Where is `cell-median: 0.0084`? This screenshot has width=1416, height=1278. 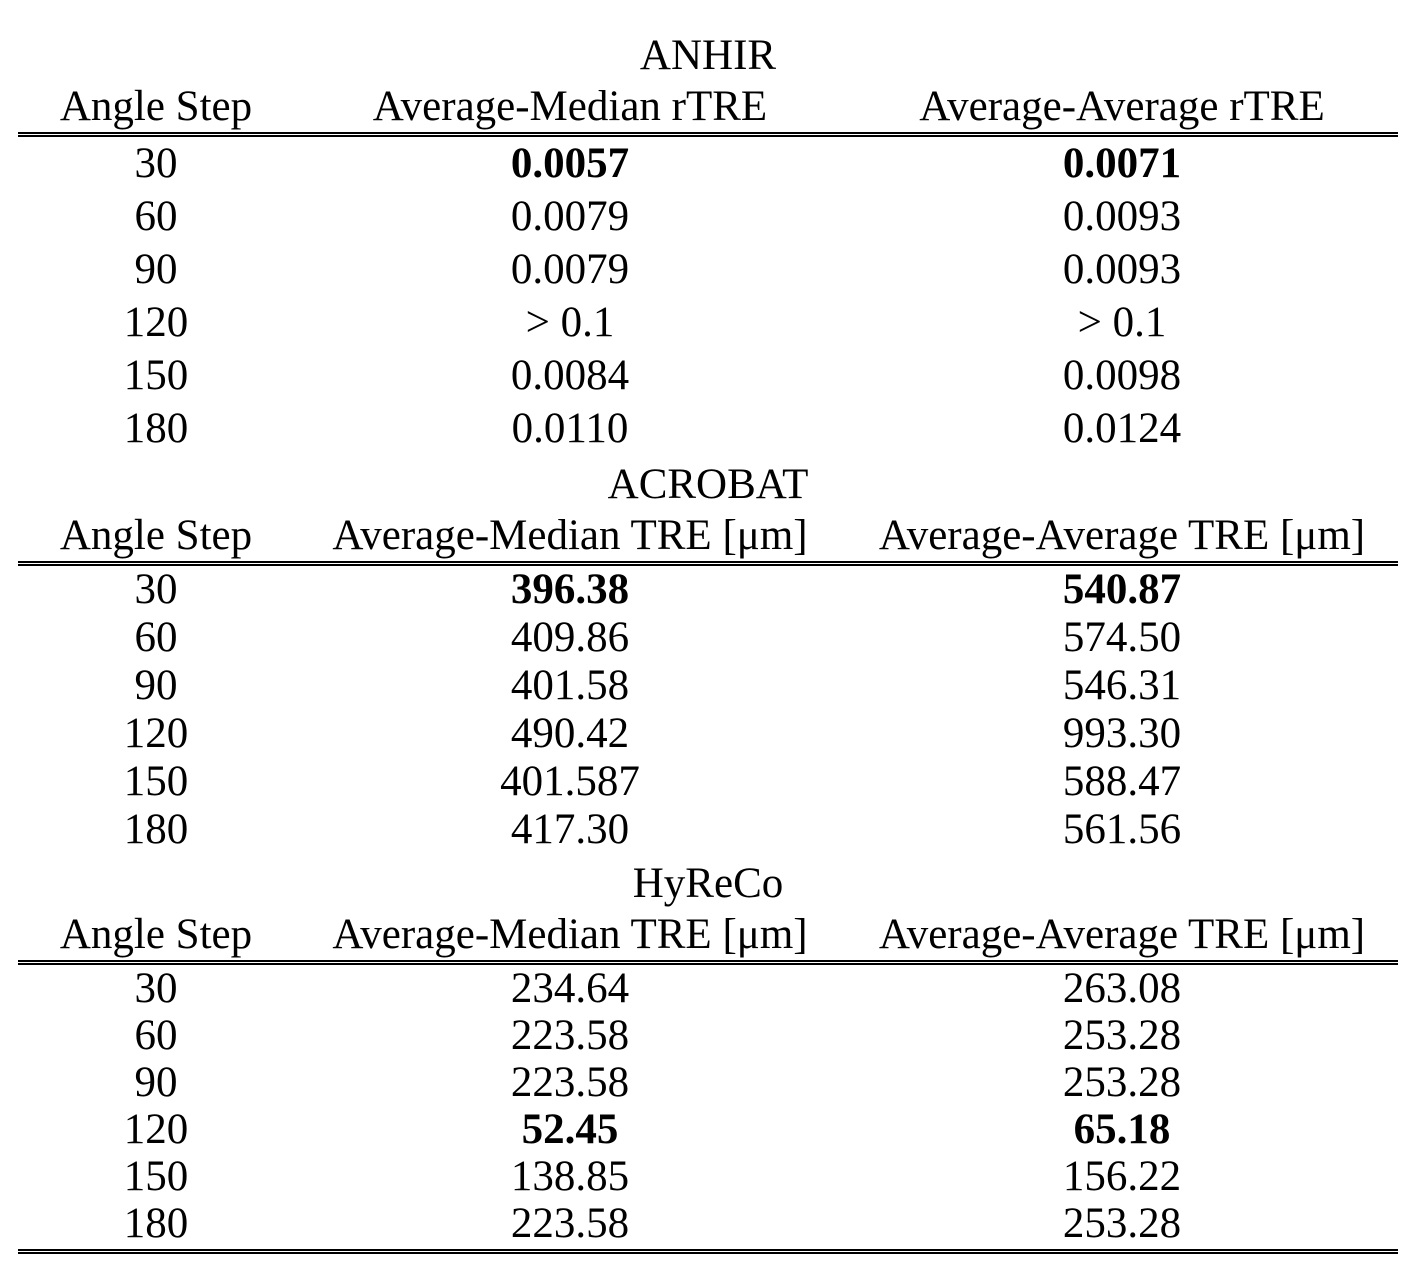 cell-median: 0.0084 is located at coordinates (570, 375).